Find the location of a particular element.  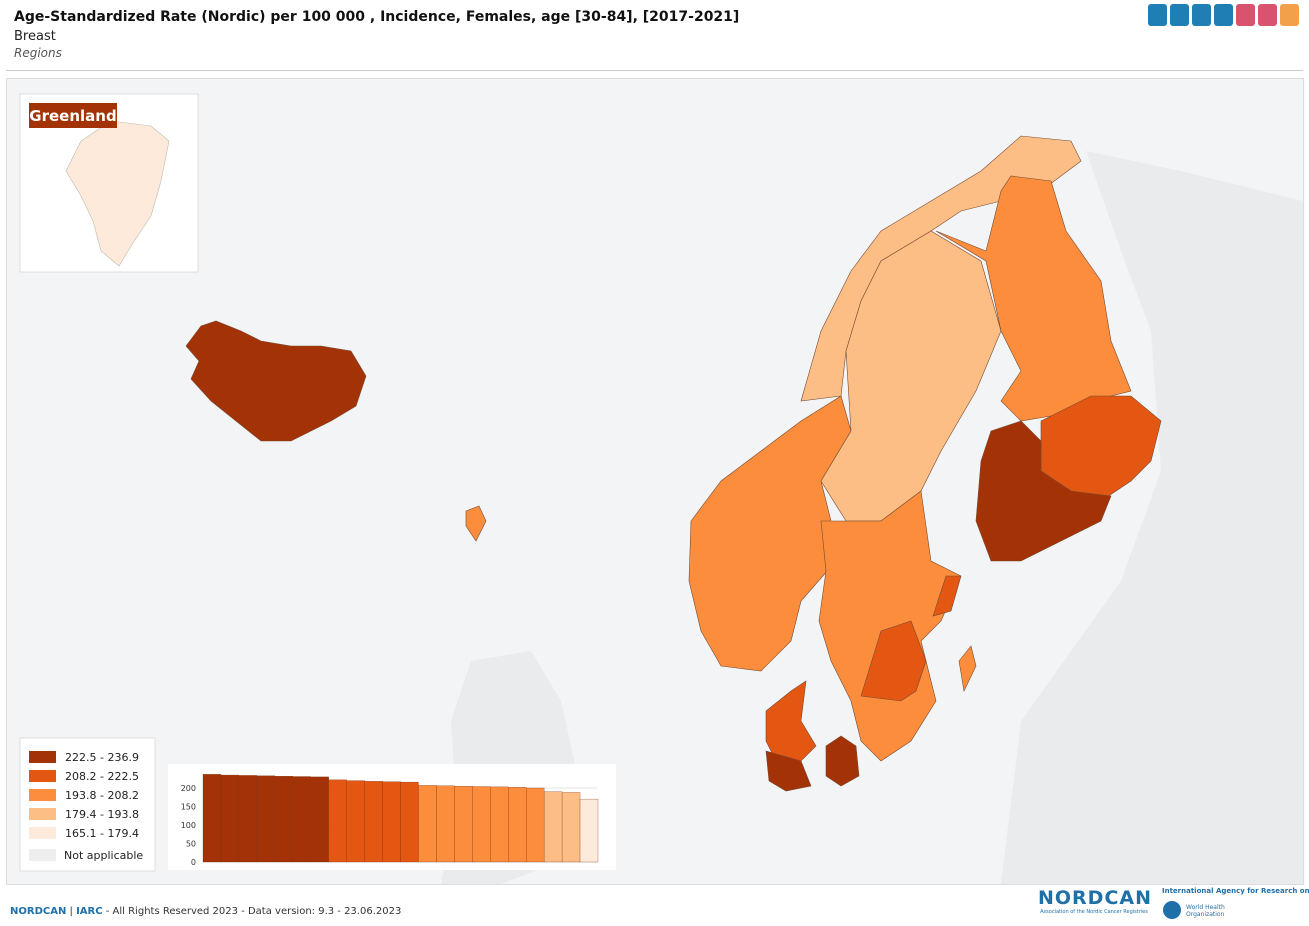

y-tick-label: 150 is located at coordinates (188, 807).